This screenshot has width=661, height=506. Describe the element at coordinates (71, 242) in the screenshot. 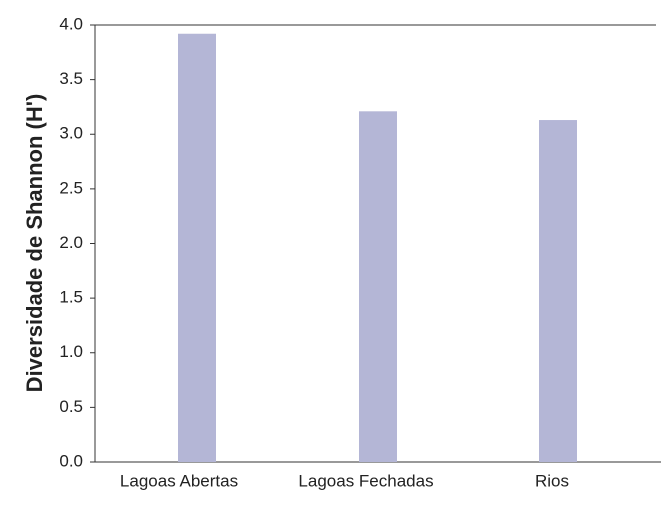

I see `y-tick-label: 2.0` at that location.